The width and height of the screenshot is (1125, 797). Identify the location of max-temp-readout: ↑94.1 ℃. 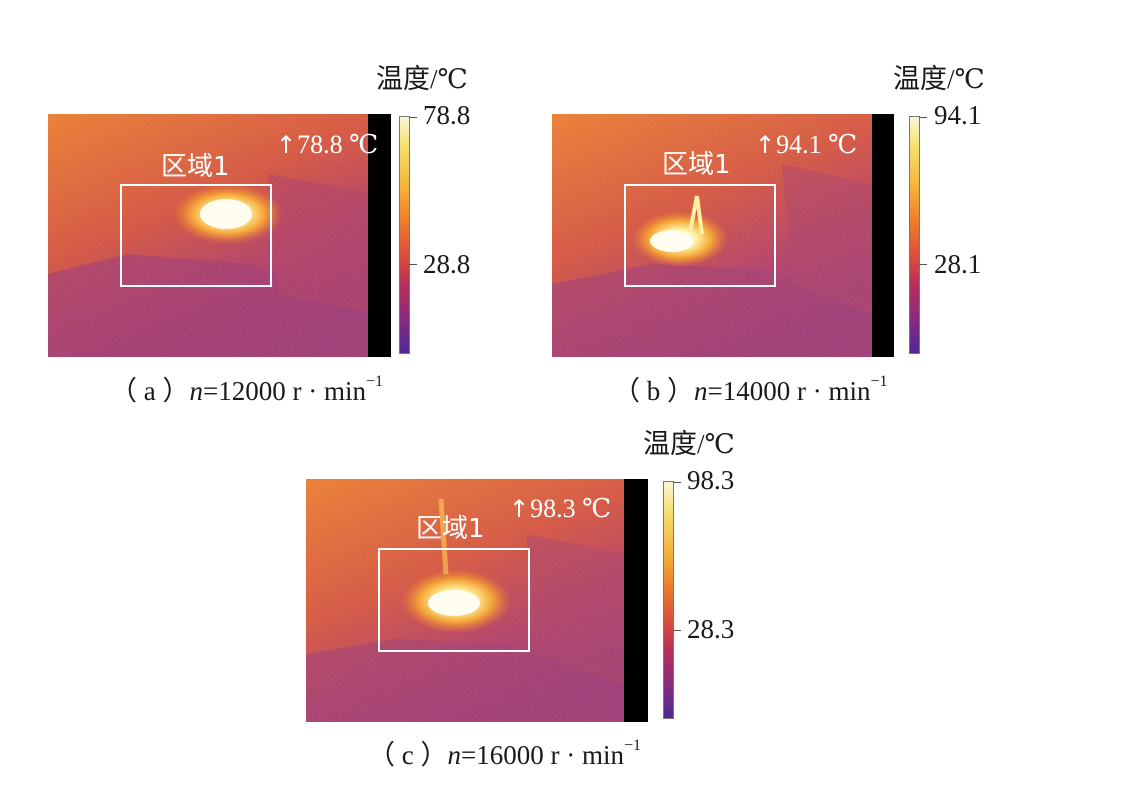
(806, 144).